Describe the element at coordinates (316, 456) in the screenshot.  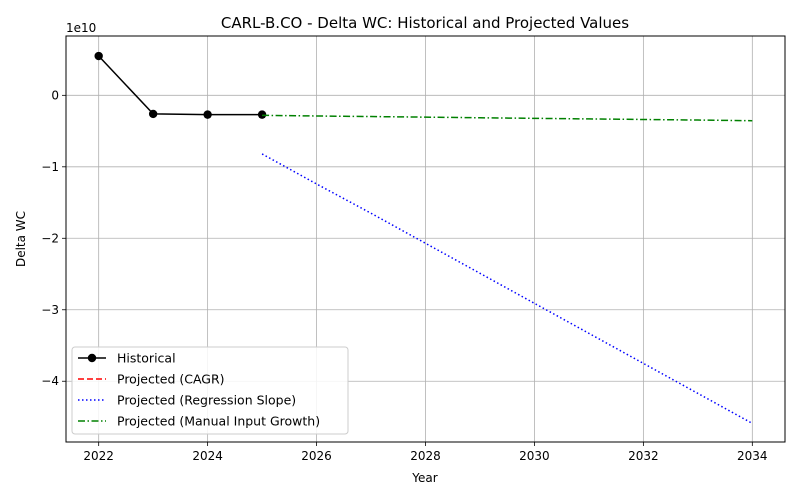
I see `x-tick-label: 2026` at that location.